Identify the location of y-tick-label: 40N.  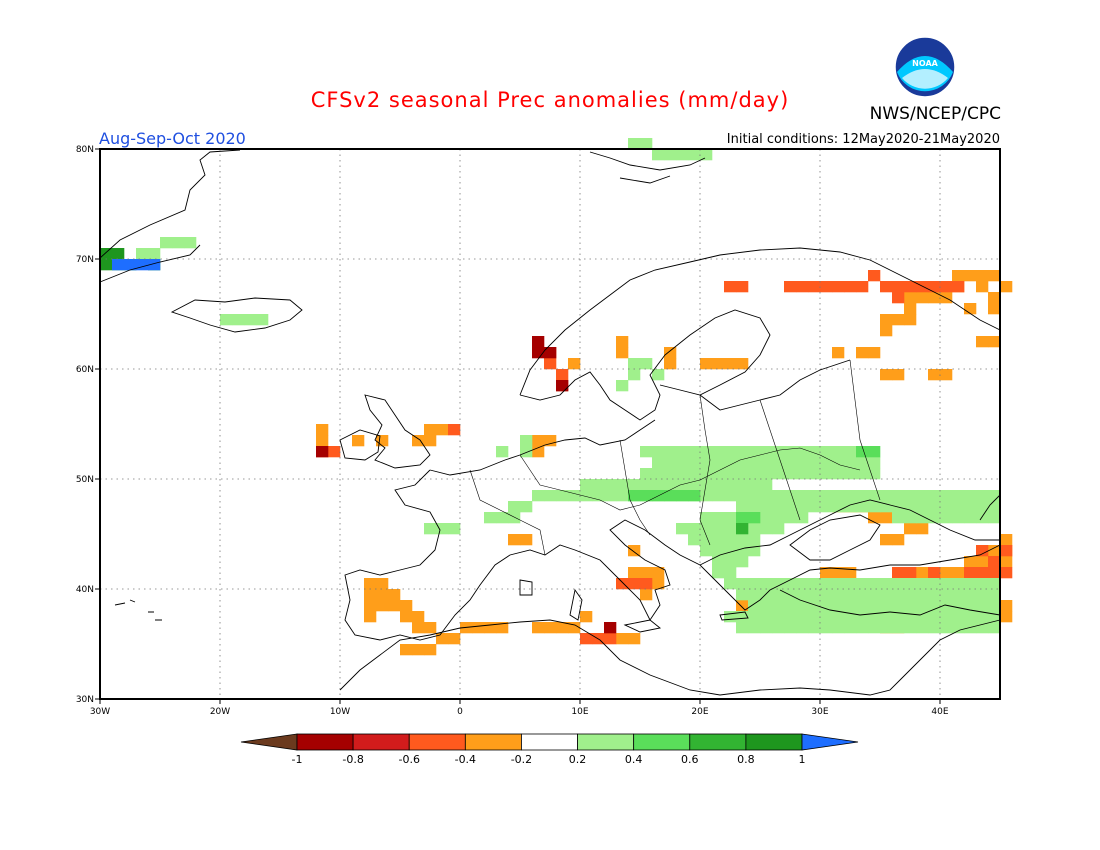
(85, 590).